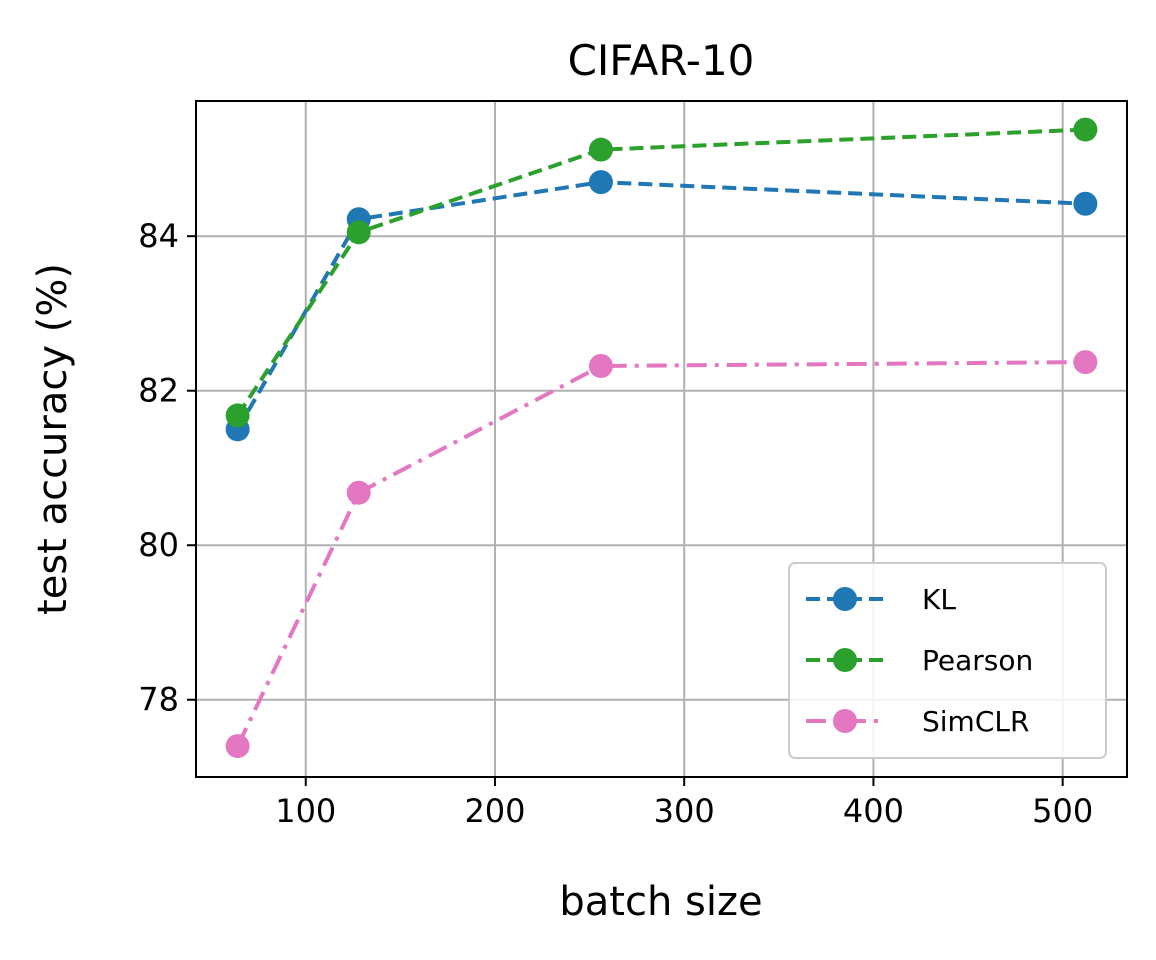  What do you see at coordinates (158, 545) in the screenshot?
I see `y-tick-label: 80` at bounding box center [158, 545].